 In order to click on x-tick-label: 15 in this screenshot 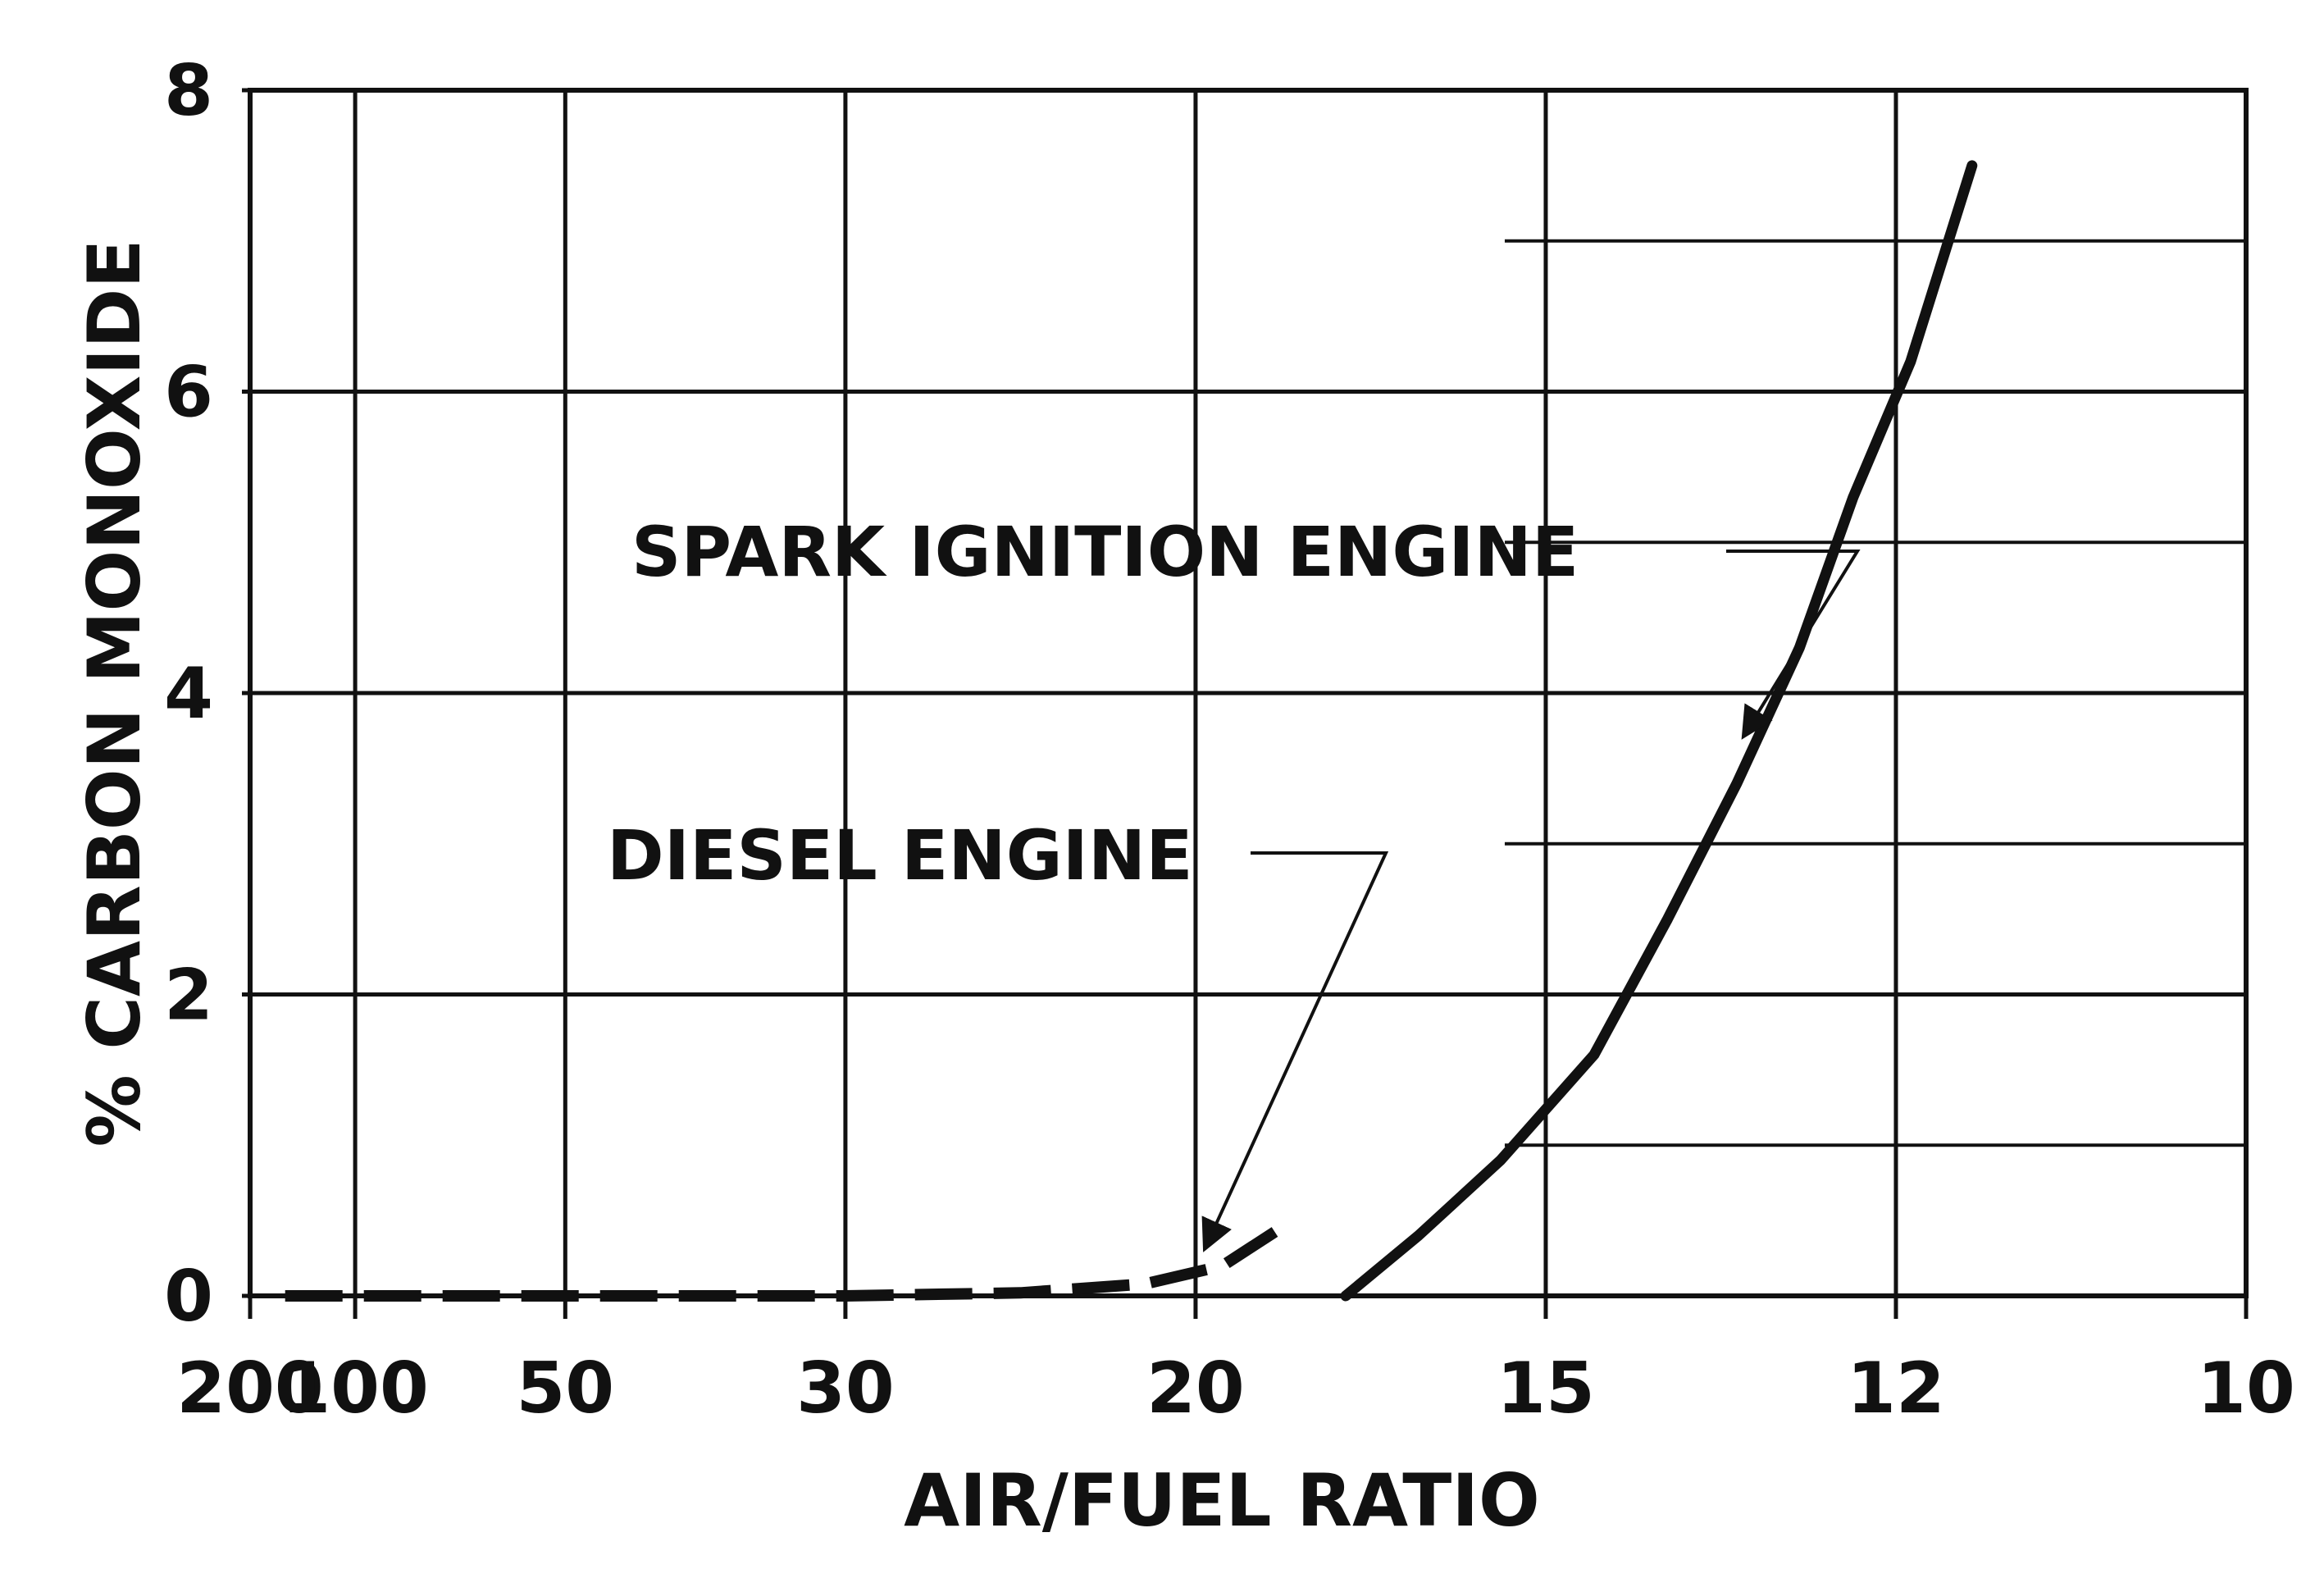, I will do `click(1546, 1389)`.